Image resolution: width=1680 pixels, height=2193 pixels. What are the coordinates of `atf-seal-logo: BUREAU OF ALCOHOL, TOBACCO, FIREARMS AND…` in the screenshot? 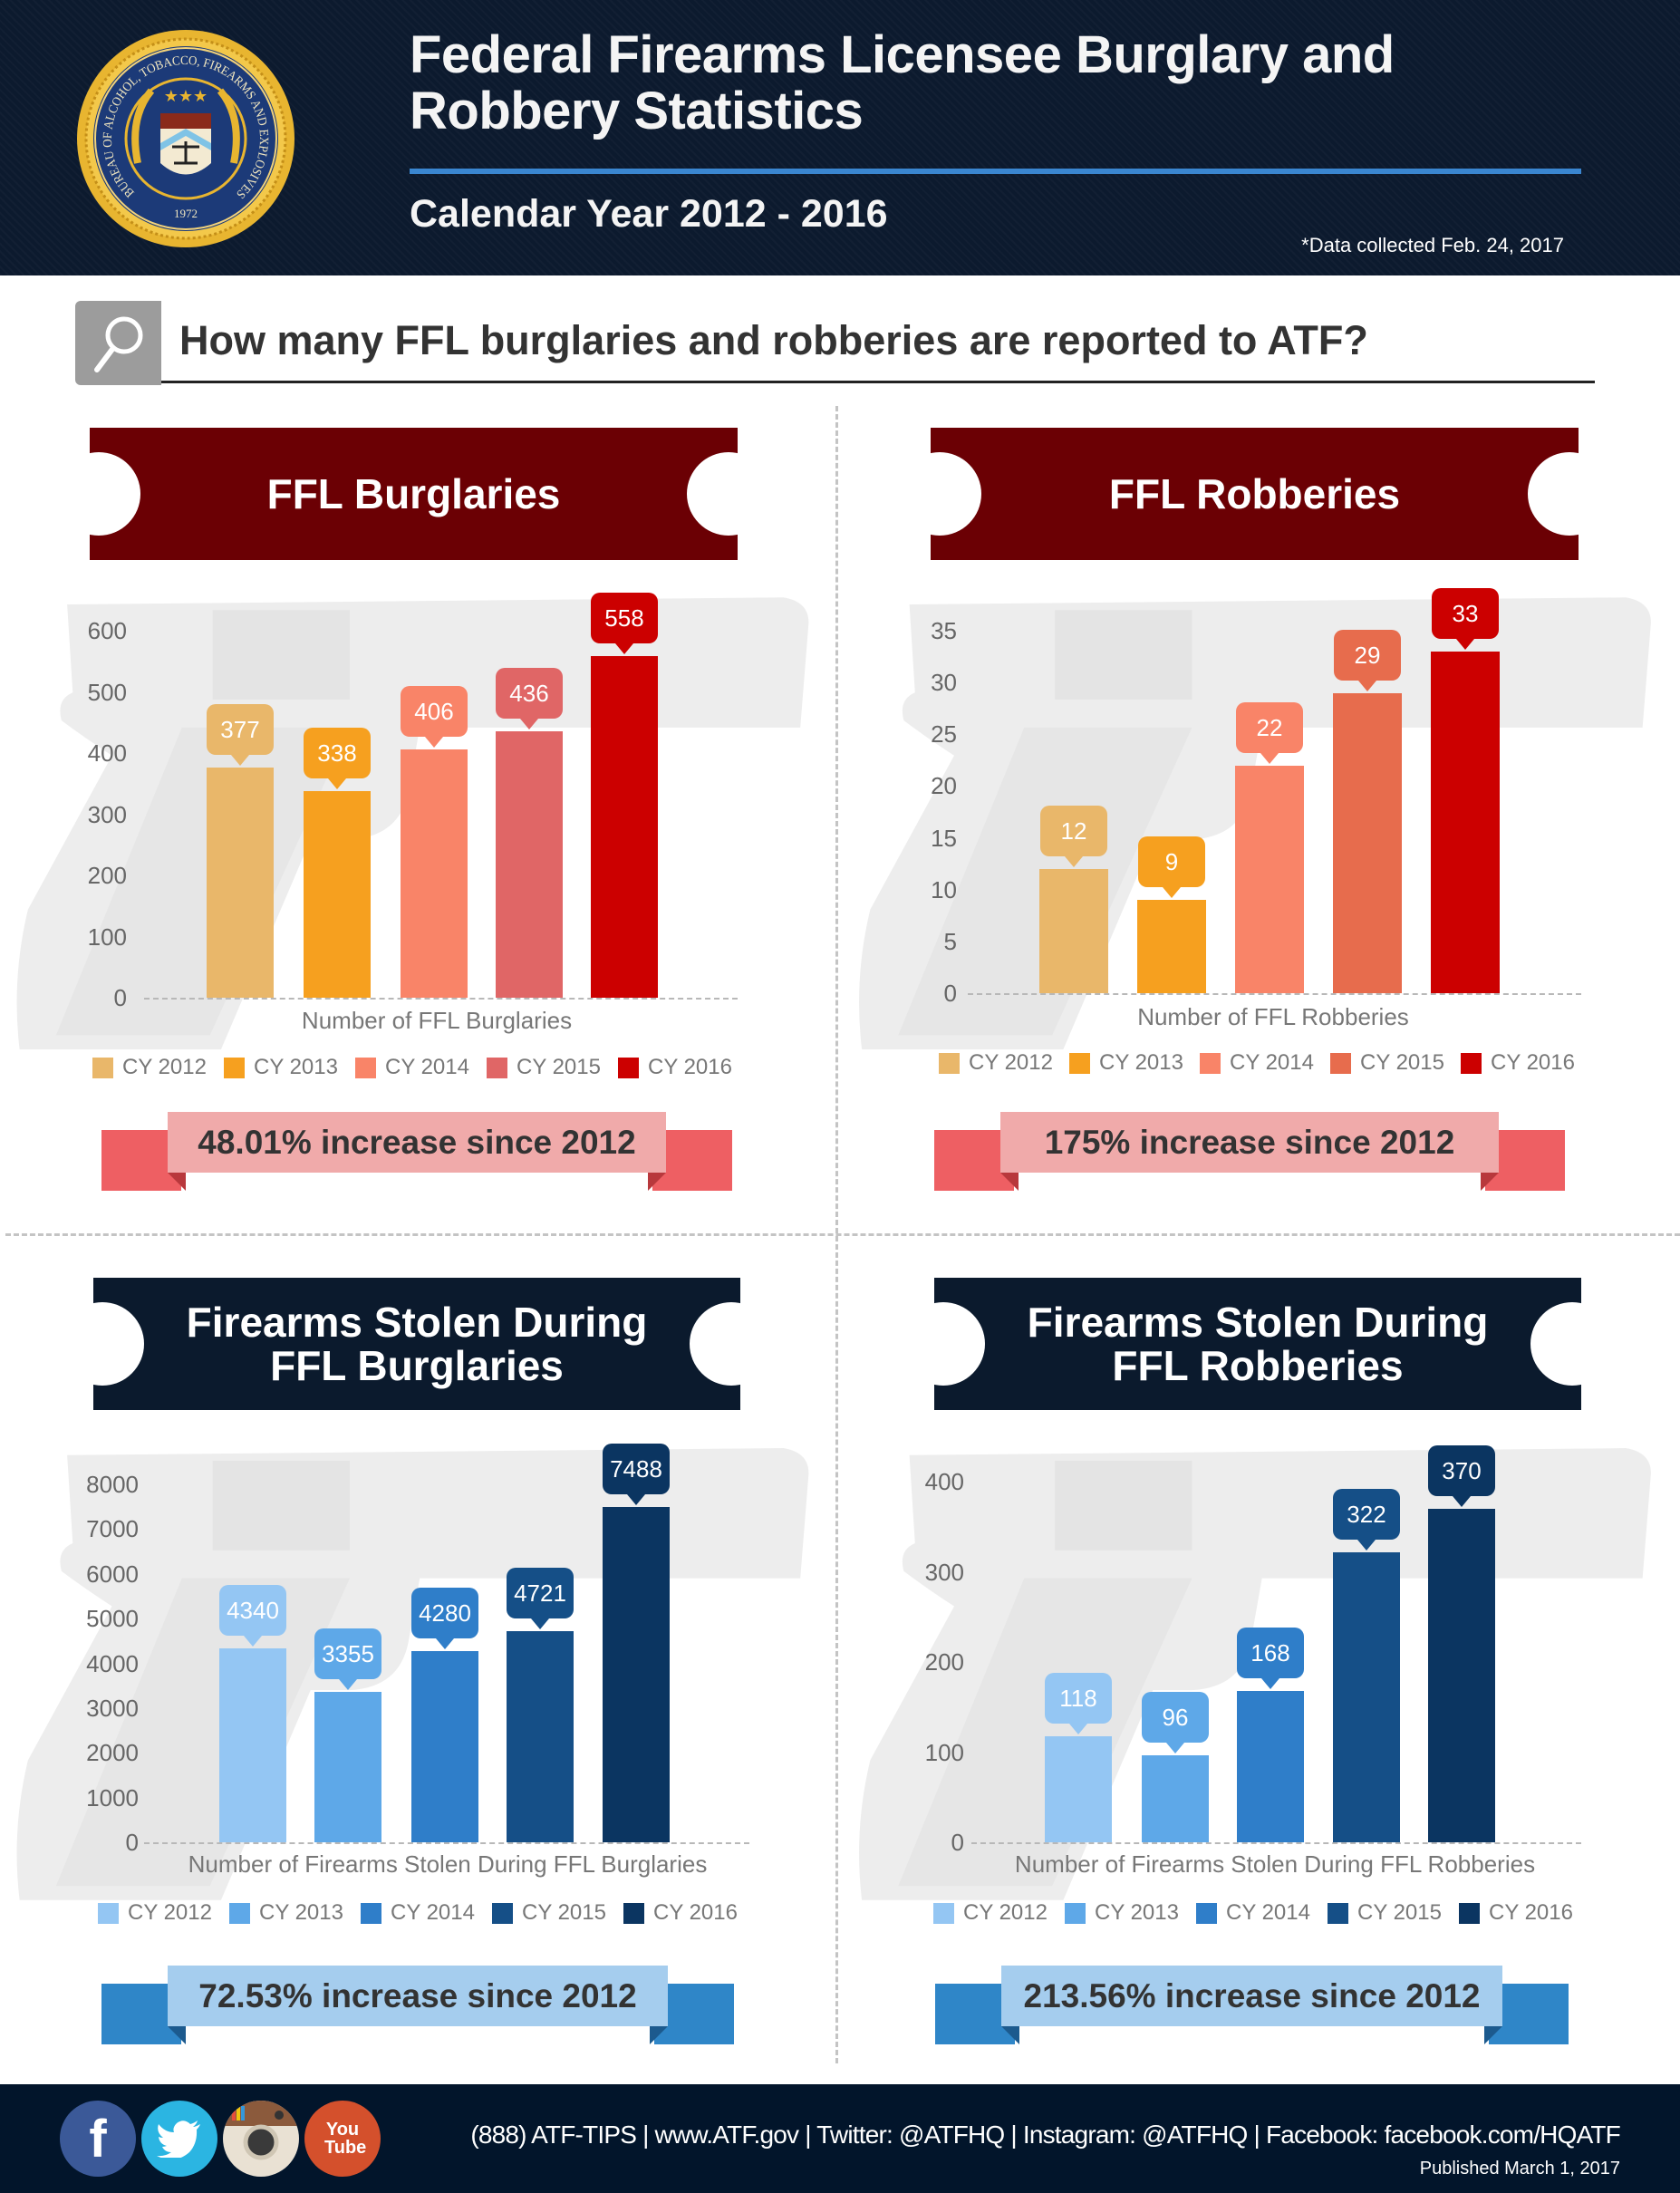 It's located at (185, 138).